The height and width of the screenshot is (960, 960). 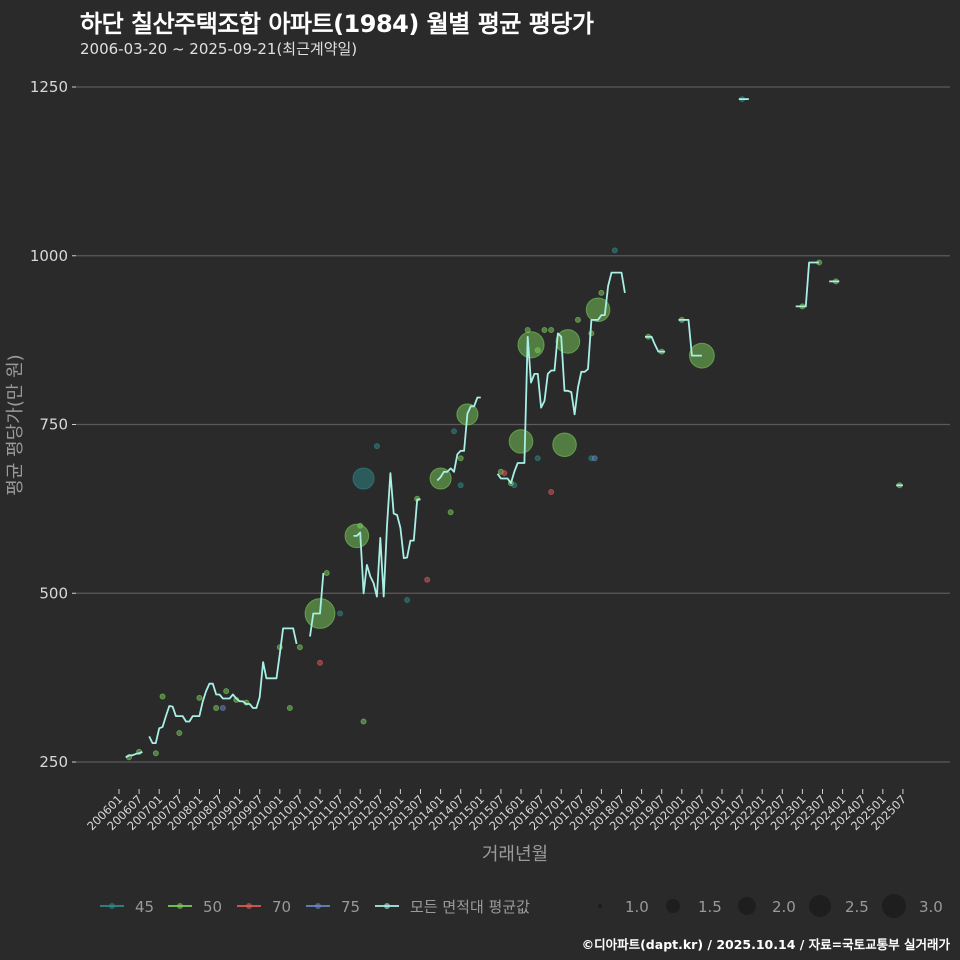 What do you see at coordinates (49, 87) in the screenshot?
I see `y-tick-label: 1250` at bounding box center [49, 87].